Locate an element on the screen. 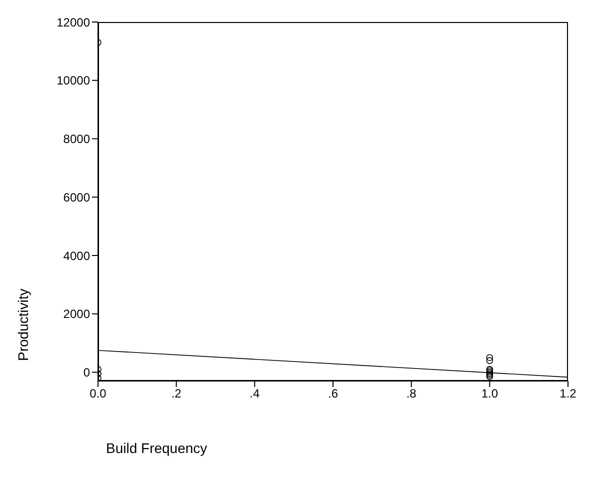 This screenshot has width=594, height=479. y-axis-title: Productivity is located at coordinates (23, 324).